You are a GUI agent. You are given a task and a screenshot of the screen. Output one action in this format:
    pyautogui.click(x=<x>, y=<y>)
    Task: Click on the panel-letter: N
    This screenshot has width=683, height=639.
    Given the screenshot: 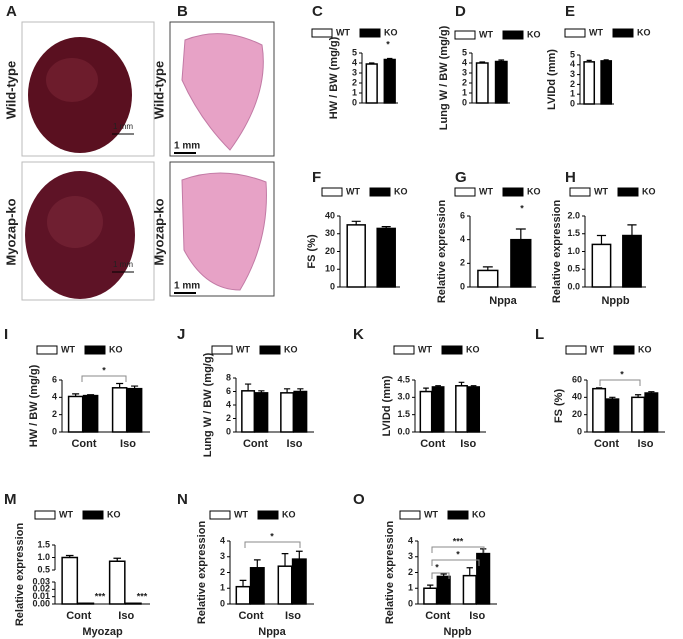 What is the action you would take?
    pyautogui.click(x=182, y=499)
    